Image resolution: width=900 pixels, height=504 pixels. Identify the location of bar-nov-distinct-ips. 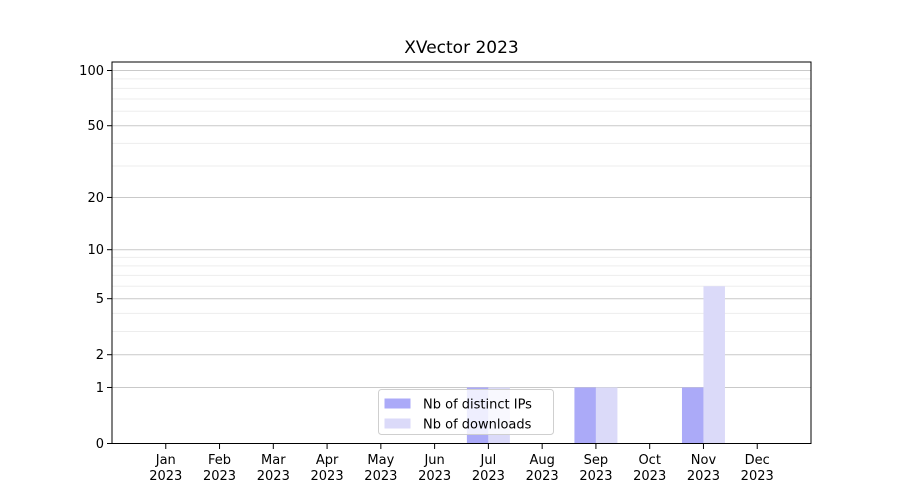
(692, 415).